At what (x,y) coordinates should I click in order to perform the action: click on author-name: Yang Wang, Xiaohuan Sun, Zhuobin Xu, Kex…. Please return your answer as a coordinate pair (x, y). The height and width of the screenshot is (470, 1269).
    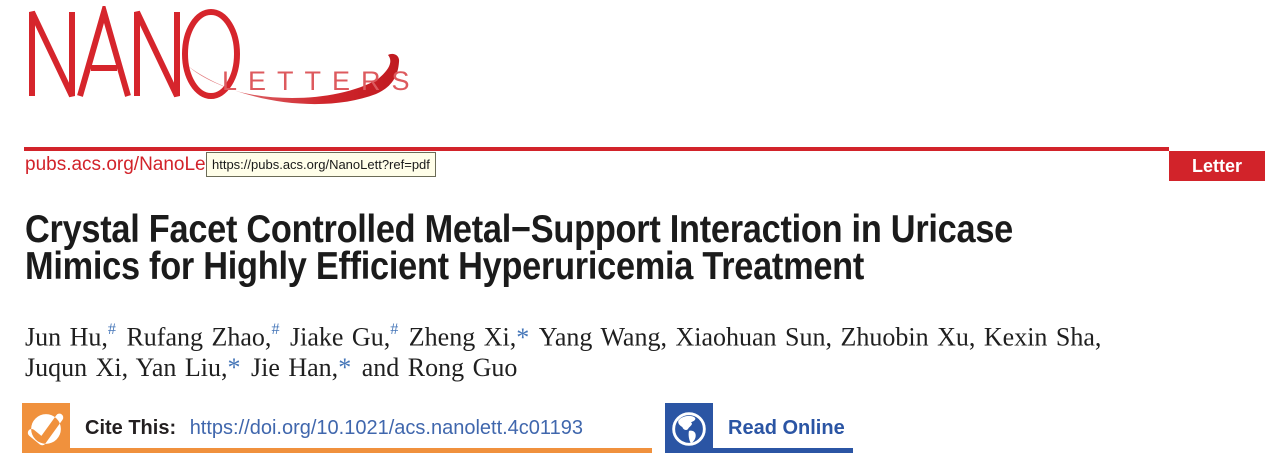
    Looking at the image, I should click on (816, 337).